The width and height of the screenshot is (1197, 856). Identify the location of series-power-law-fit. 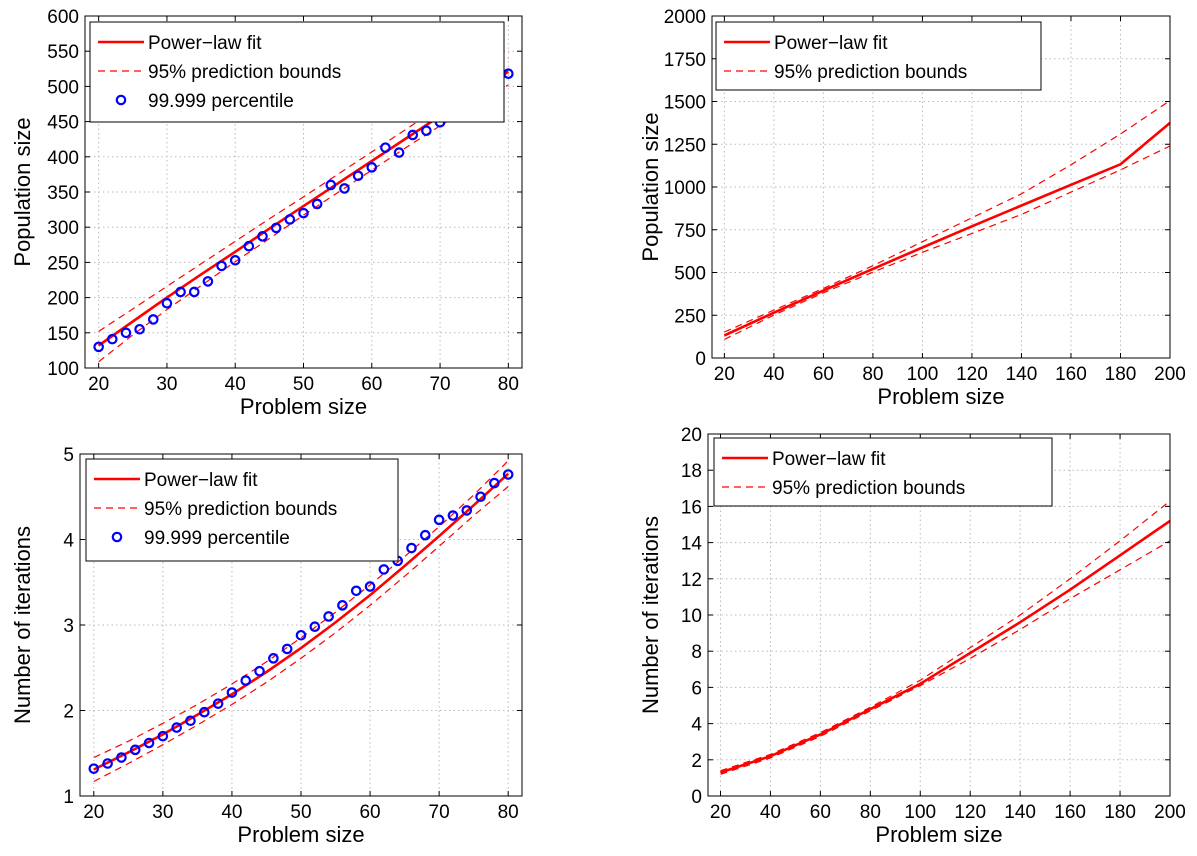
(947, 229).